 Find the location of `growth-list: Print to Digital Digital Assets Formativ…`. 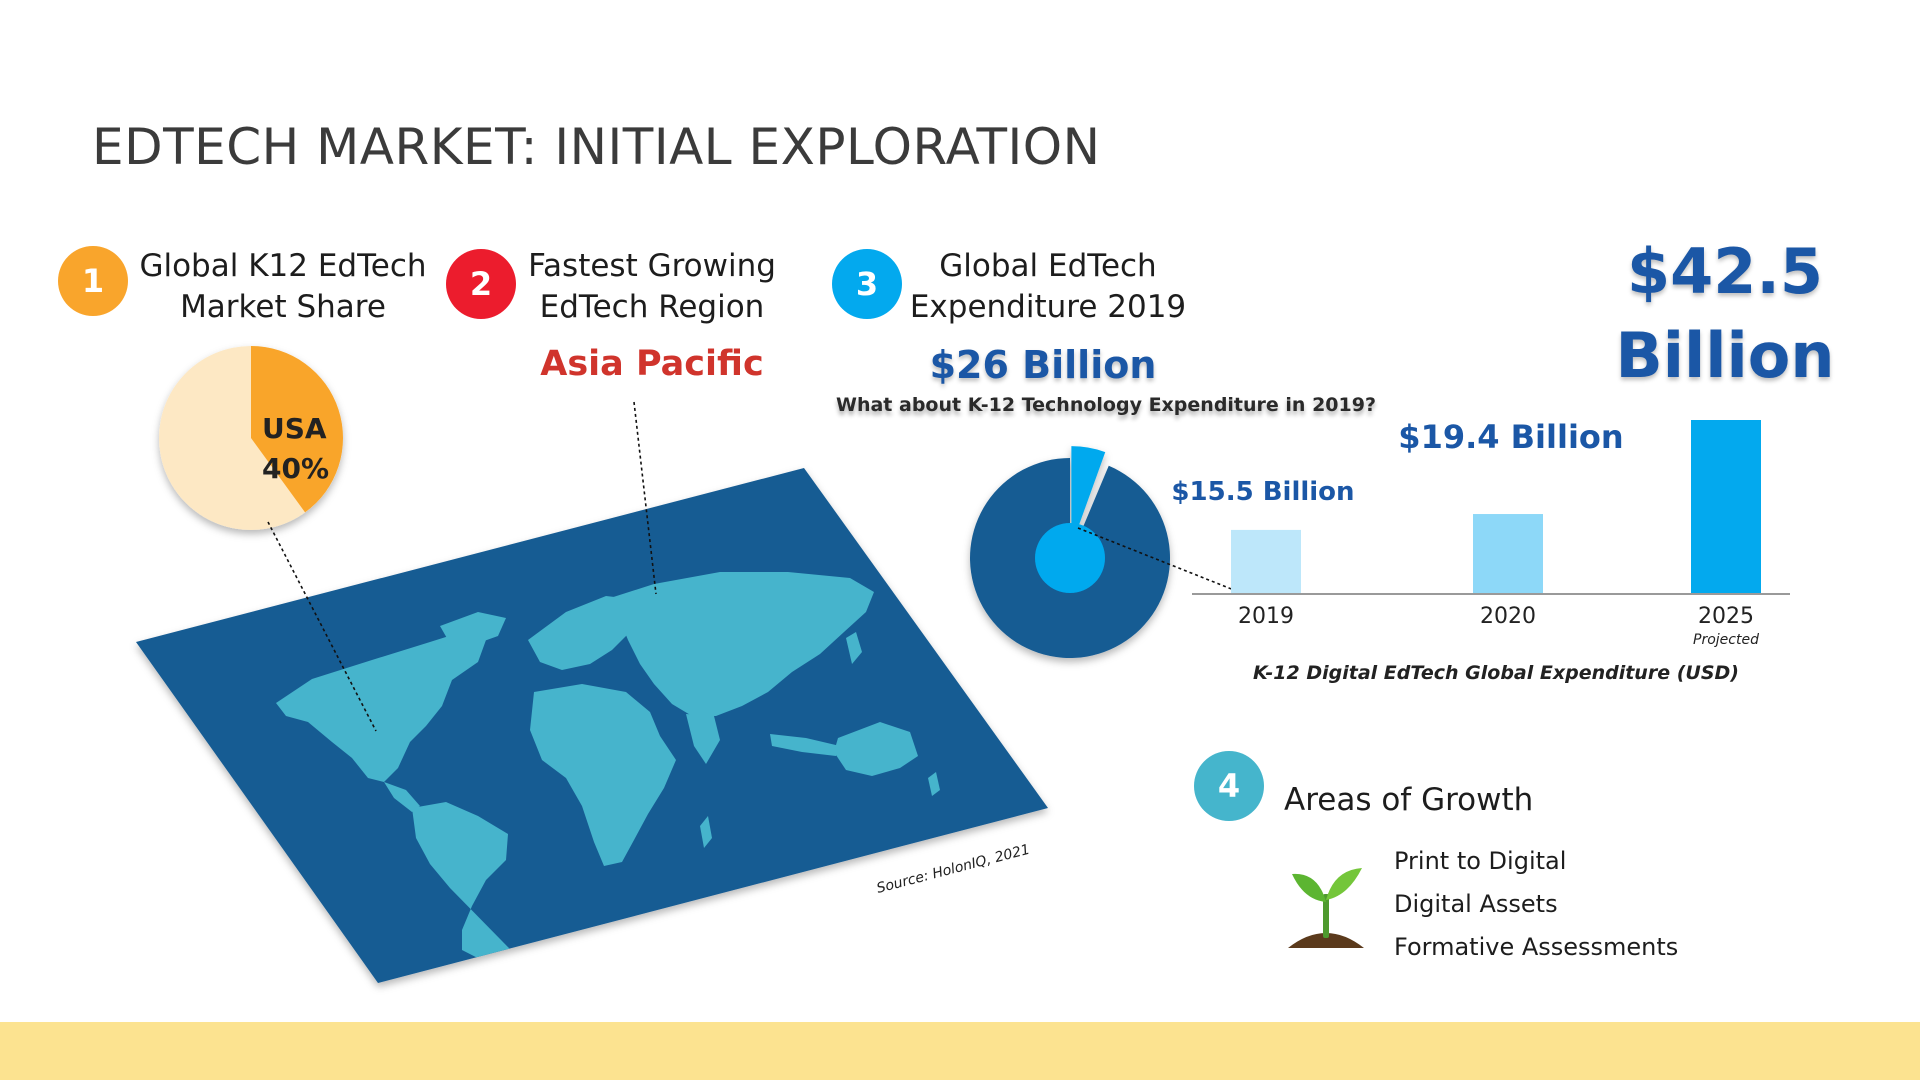

growth-list: Print to Digital Digital Assets Formativ… is located at coordinates (1536, 904).